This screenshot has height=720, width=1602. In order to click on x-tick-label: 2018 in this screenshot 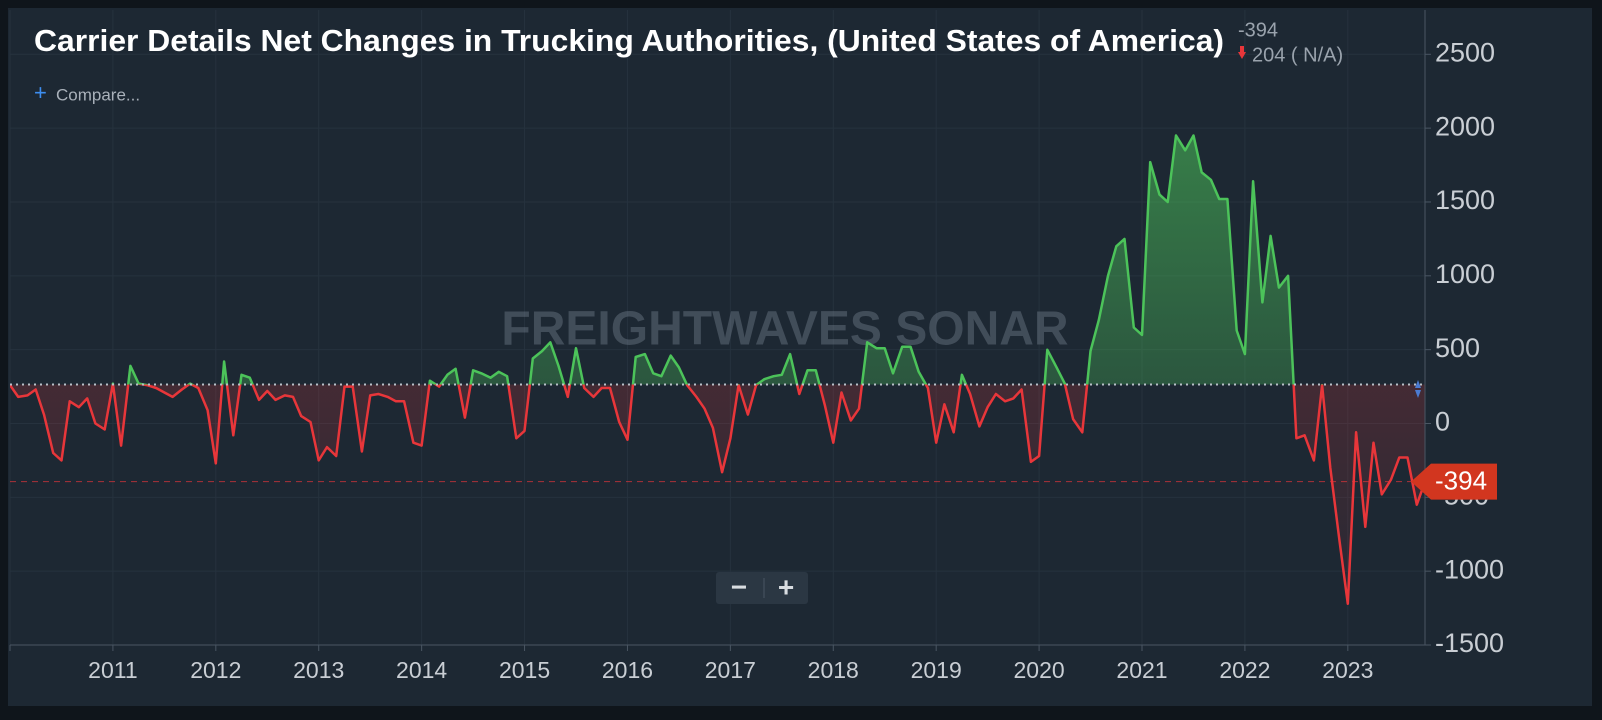, I will do `click(833, 670)`.